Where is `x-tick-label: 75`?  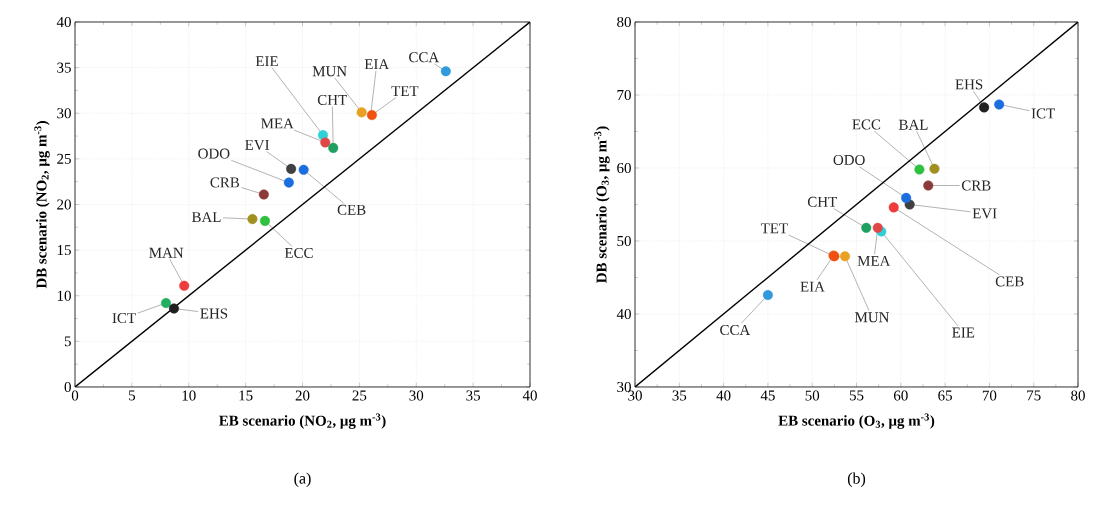 x-tick-label: 75 is located at coordinates (1034, 395).